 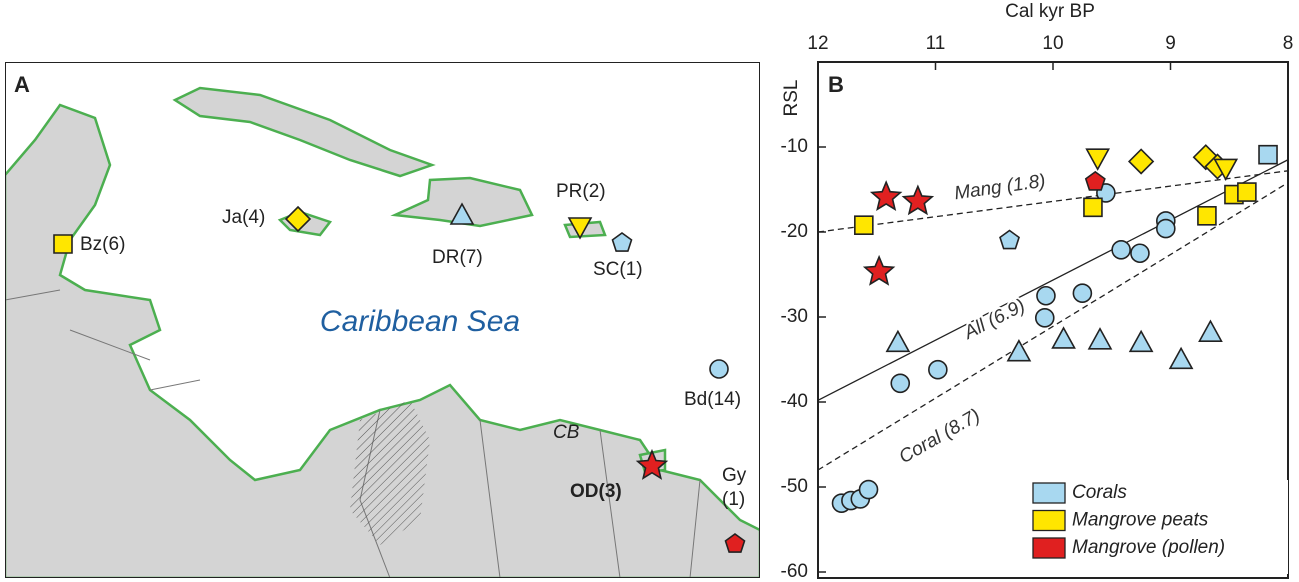 I want to click on site-label: OD(3), so click(x=596, y=491).